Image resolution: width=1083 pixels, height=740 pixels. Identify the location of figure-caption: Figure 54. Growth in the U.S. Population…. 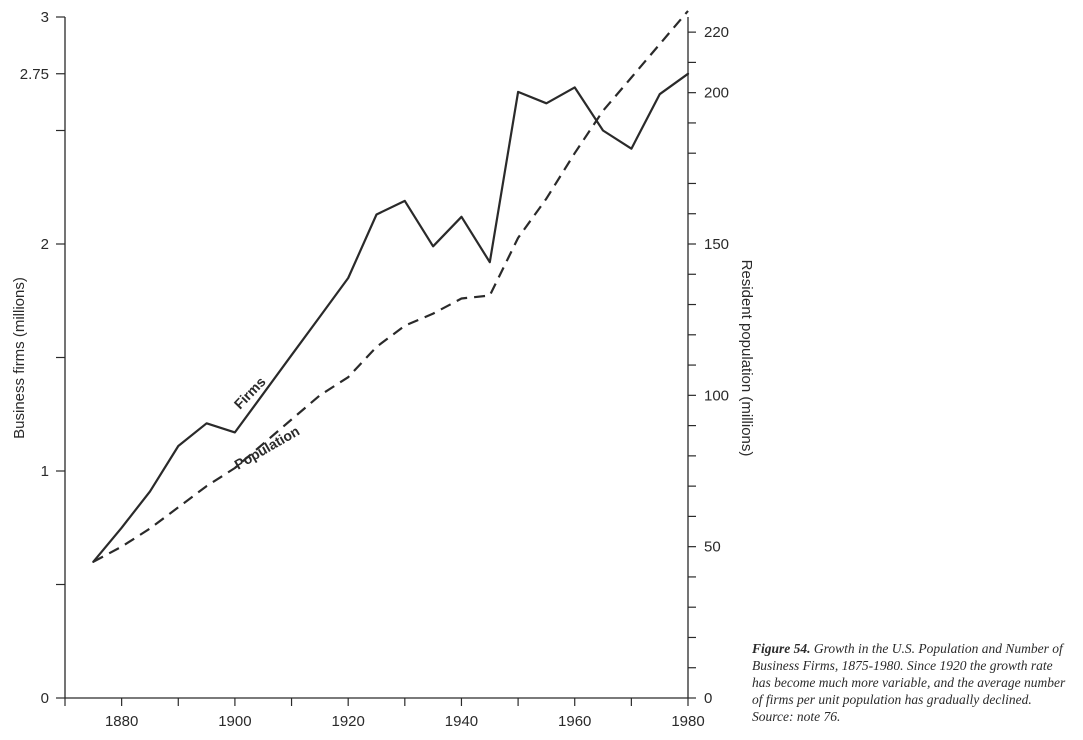
(912, 682).